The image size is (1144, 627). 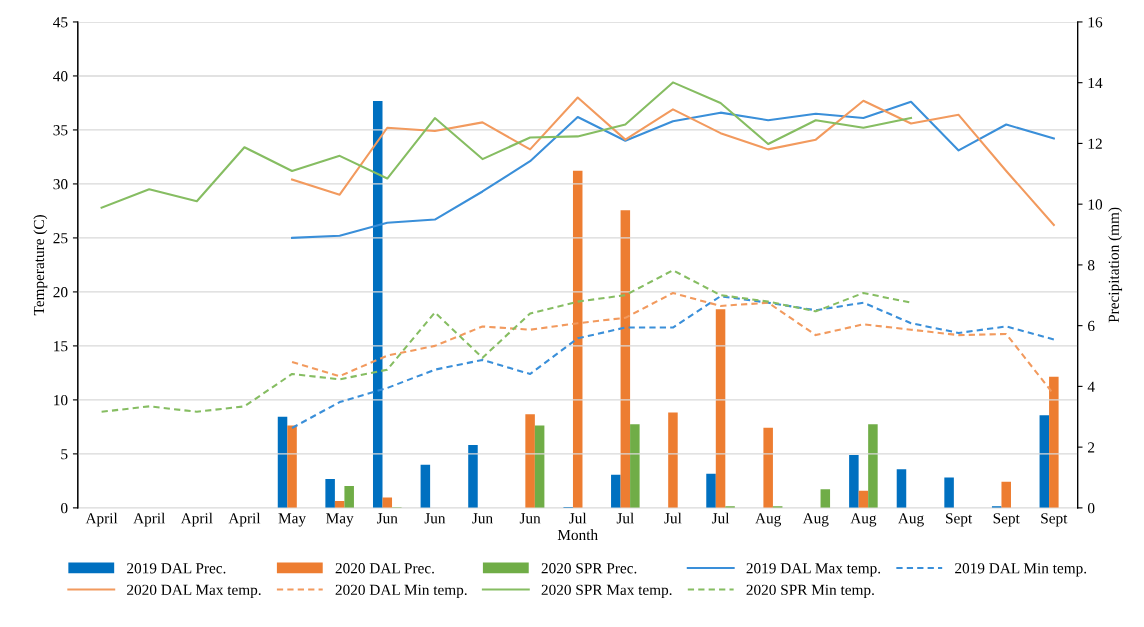 What do you see at coordinates (577, 535) in the screenshot?
I see `x-axis-title: Month` at bounding box center [577, 535].